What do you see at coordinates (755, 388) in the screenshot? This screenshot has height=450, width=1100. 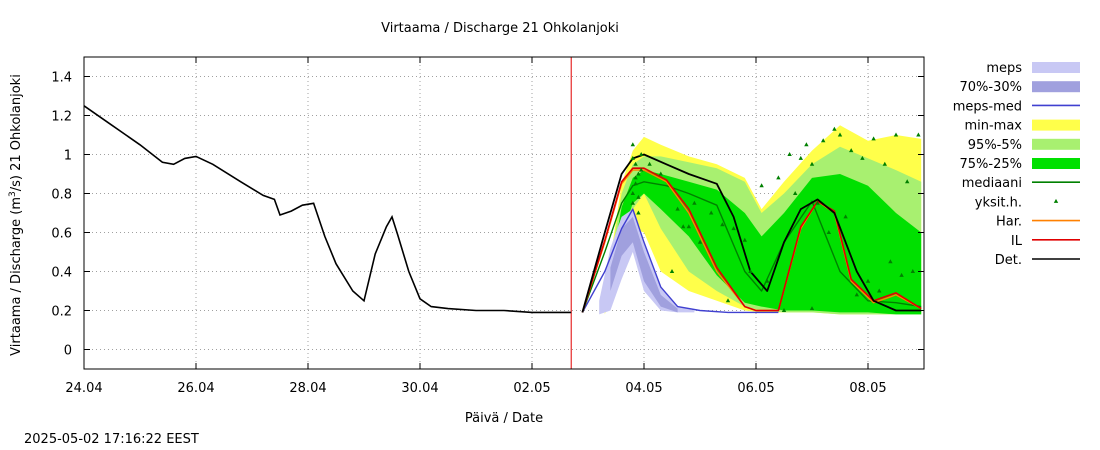 I see `x-tick-label-6: 06.05` at bounding box center [755, 388].